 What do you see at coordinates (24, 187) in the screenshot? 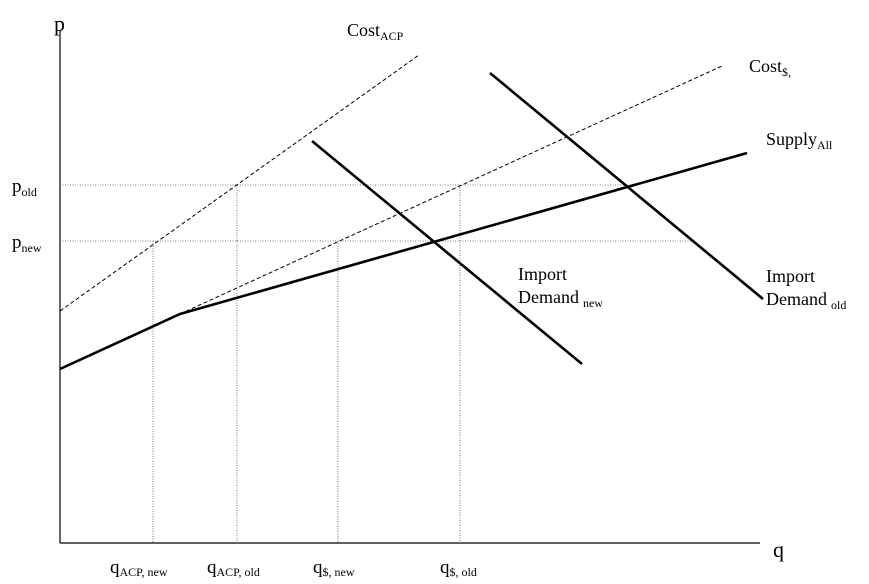
I see `p-old-label: pold` at bounding box center [24, 187].